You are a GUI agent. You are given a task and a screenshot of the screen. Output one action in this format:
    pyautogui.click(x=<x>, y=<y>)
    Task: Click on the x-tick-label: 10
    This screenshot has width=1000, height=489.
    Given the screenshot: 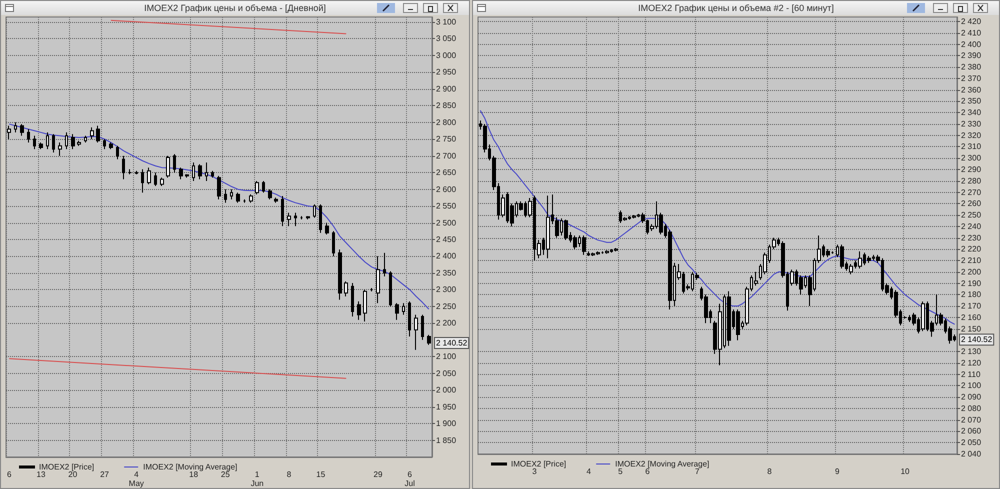 What is the action you would take?
    pyautogui.click(x=905, y=471)
    